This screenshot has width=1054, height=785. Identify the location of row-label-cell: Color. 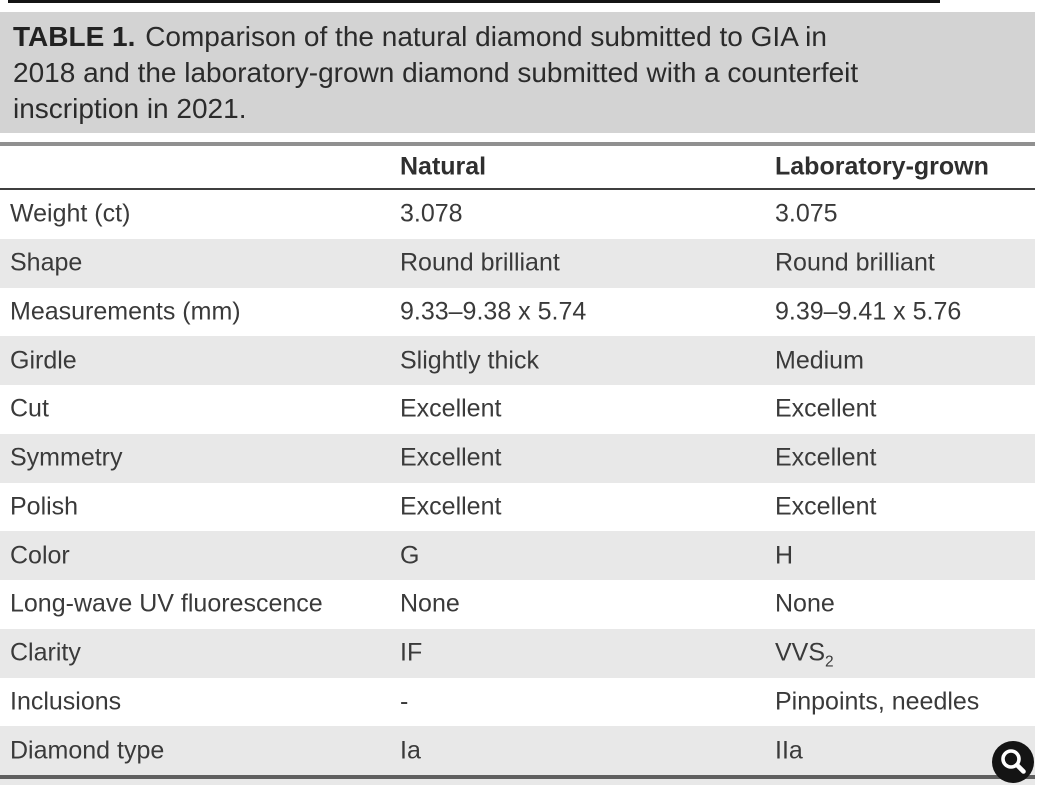
(40, 555).